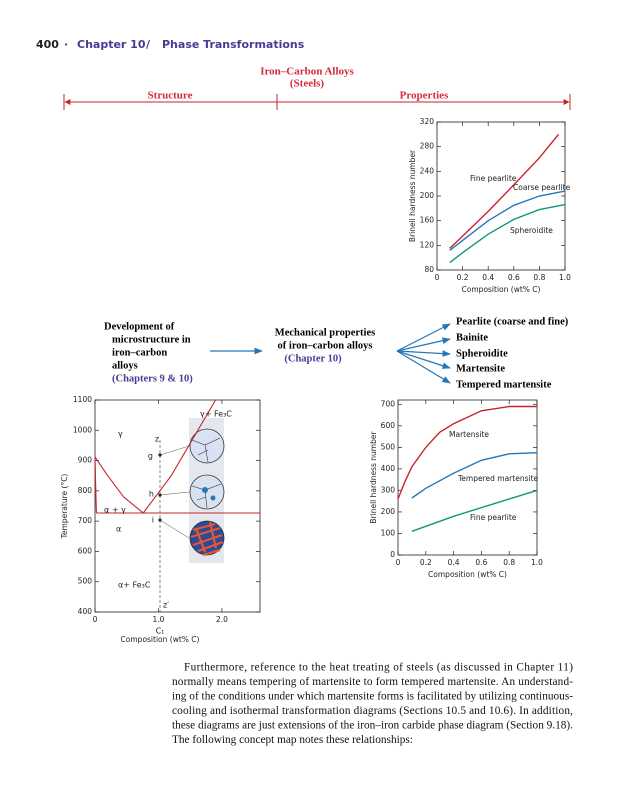  I want to click on y-tick-label: 900, so click(85, 460).